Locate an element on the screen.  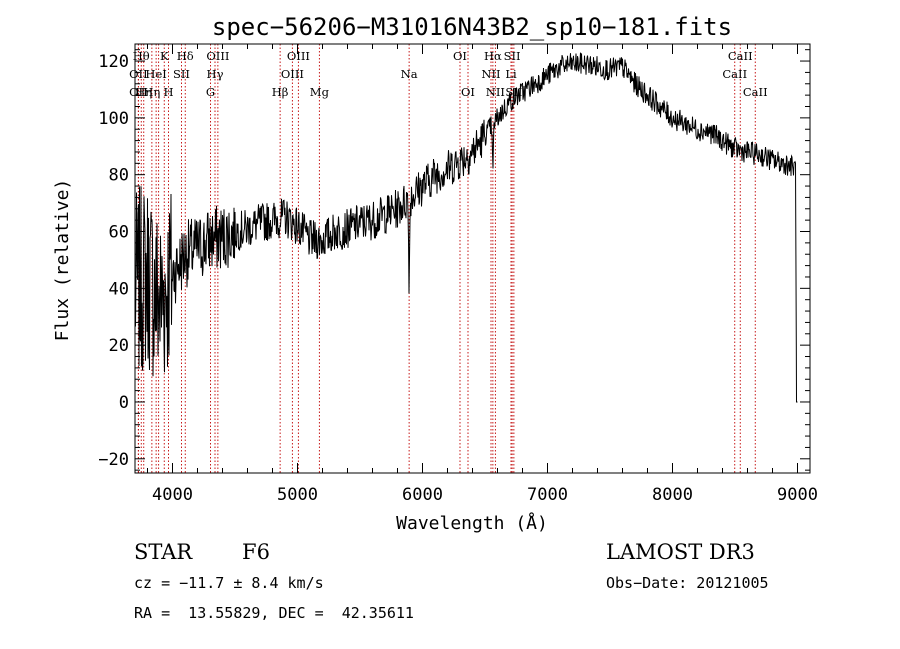
line-marker-label: Hθ is located at coordinates (141, 56).